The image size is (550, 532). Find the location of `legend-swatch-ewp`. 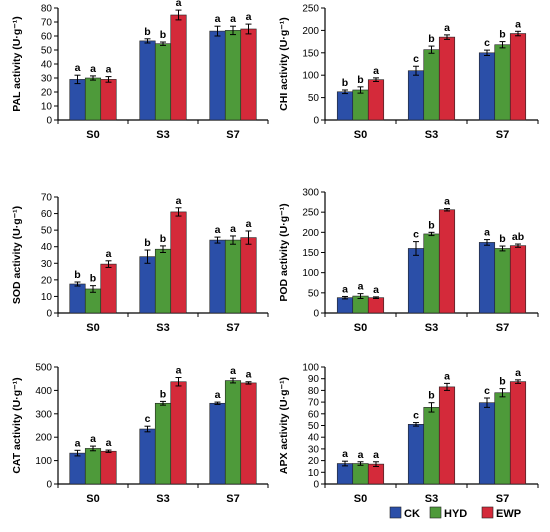

legend-swatch-ewp is located at coordinates (487, 512).